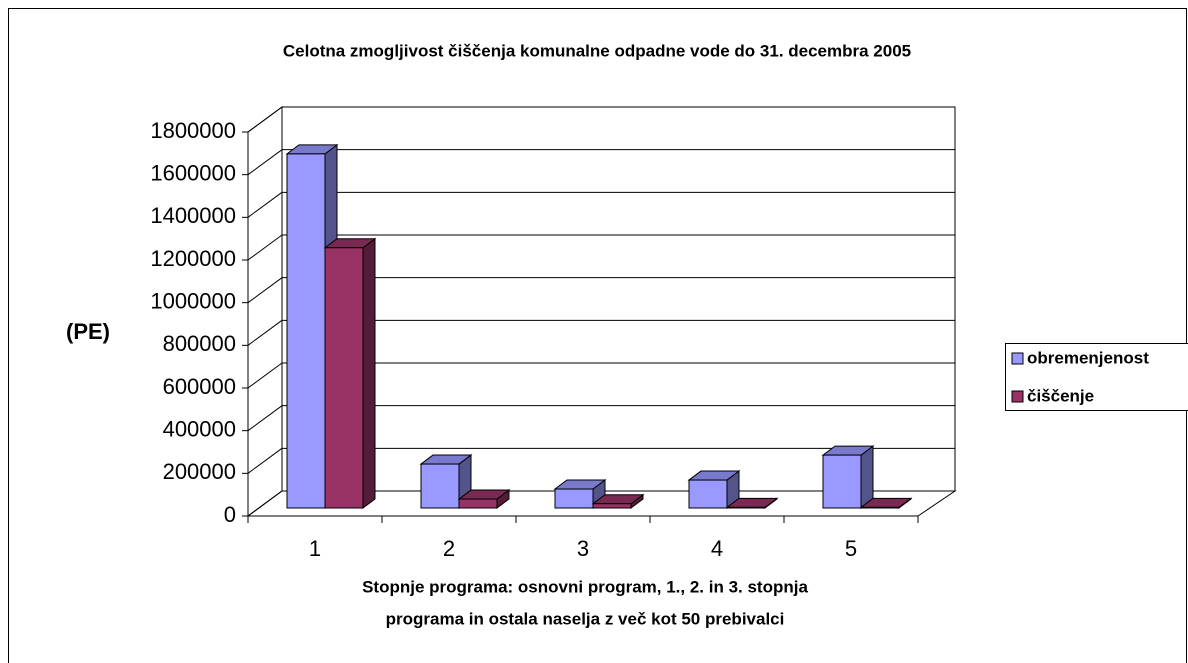  I want to click on y-tick-label: 400000, so click(199, 428).